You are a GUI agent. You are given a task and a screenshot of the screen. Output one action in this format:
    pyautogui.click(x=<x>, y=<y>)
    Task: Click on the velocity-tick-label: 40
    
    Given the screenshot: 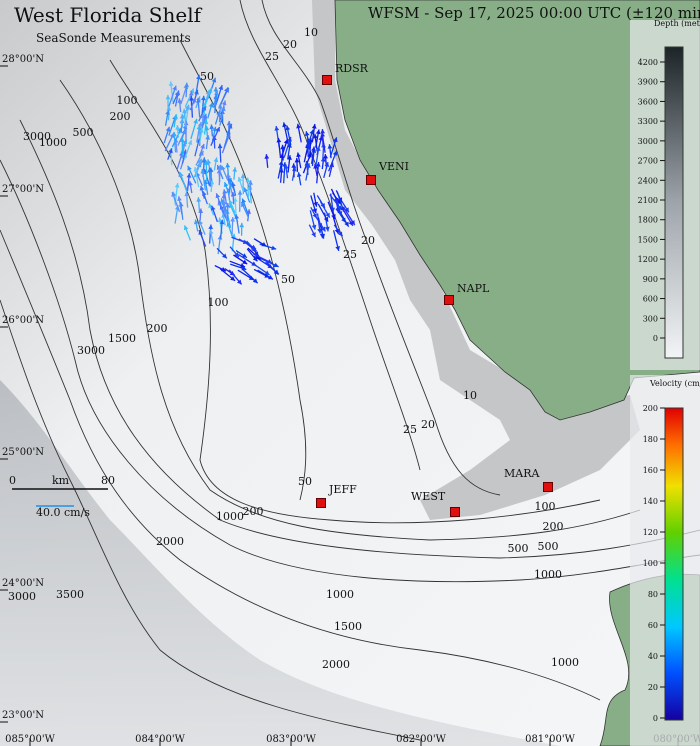 What is the action you would take?
    pyautogui.click(x=653, y=656)
    